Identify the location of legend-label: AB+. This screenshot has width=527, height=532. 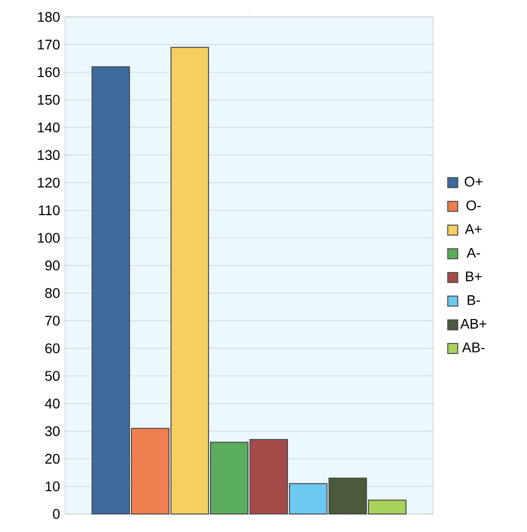
(473, 323).